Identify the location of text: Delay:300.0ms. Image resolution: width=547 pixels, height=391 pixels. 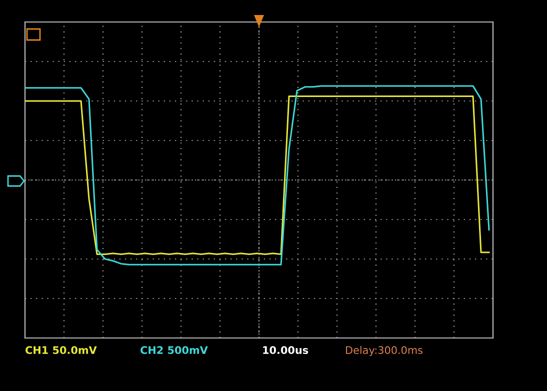
(384, 351).